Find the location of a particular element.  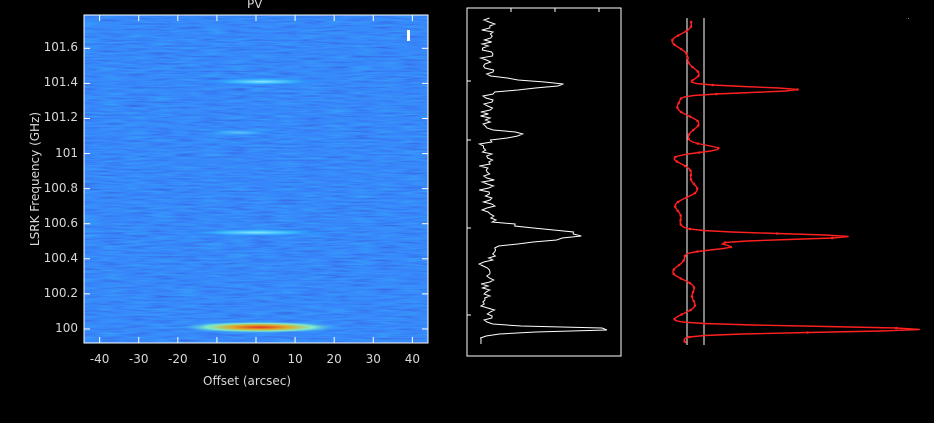

spectrum-white-frame is located at coordinates (544, 182).